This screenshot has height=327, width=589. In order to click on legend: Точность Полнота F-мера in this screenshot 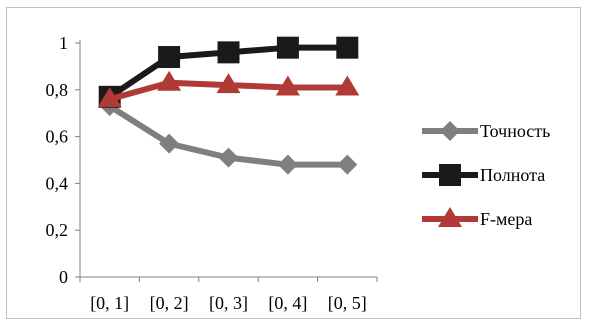, I will do `click(486, 175)`.